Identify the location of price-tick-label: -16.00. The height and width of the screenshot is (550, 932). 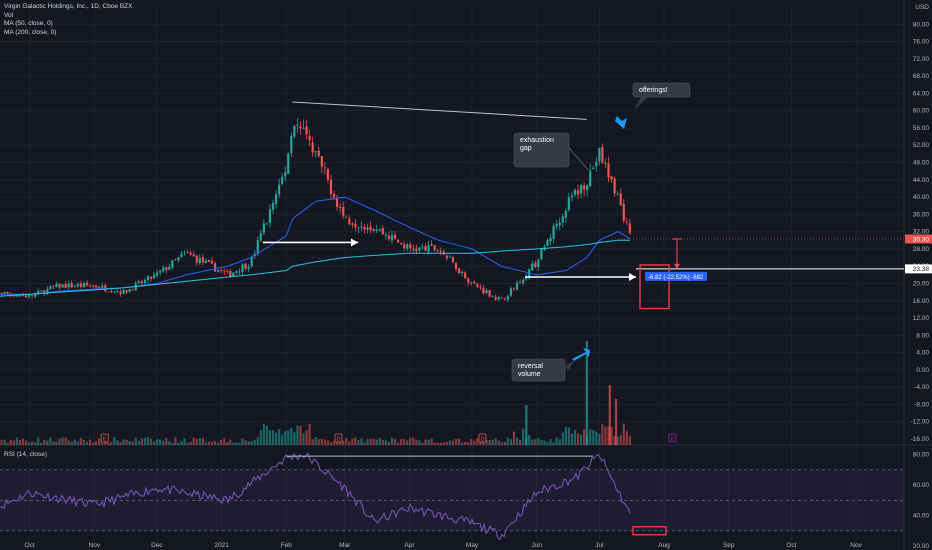
(920, 439).